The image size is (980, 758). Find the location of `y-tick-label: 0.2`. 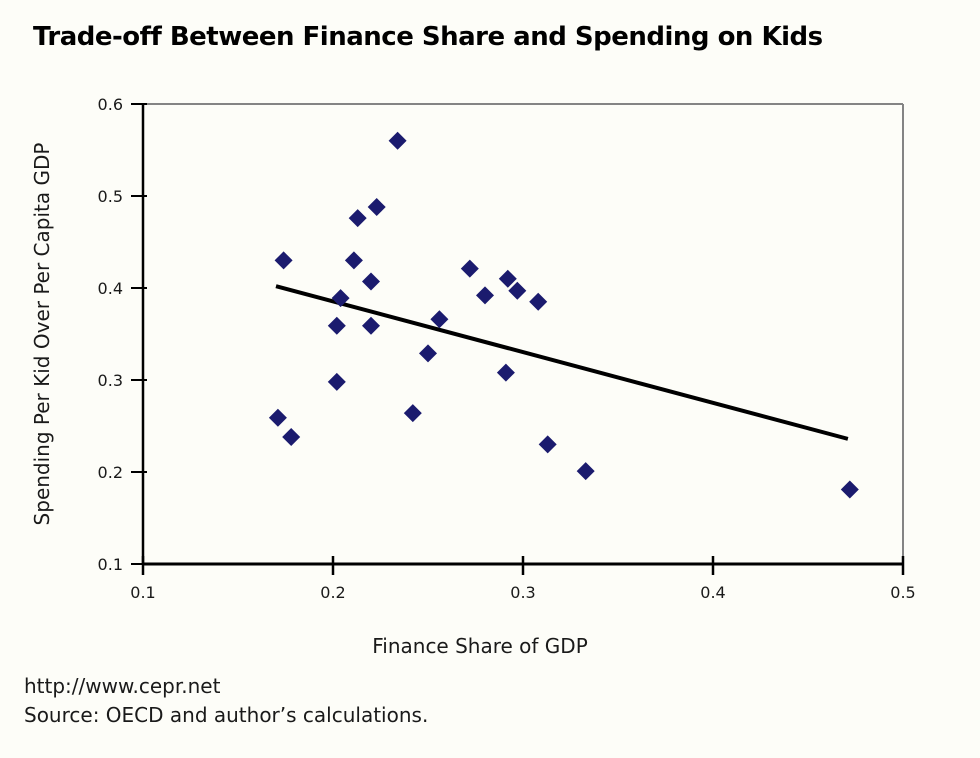

y-tick-label: 0.2 is located at coordinates (110, 472).